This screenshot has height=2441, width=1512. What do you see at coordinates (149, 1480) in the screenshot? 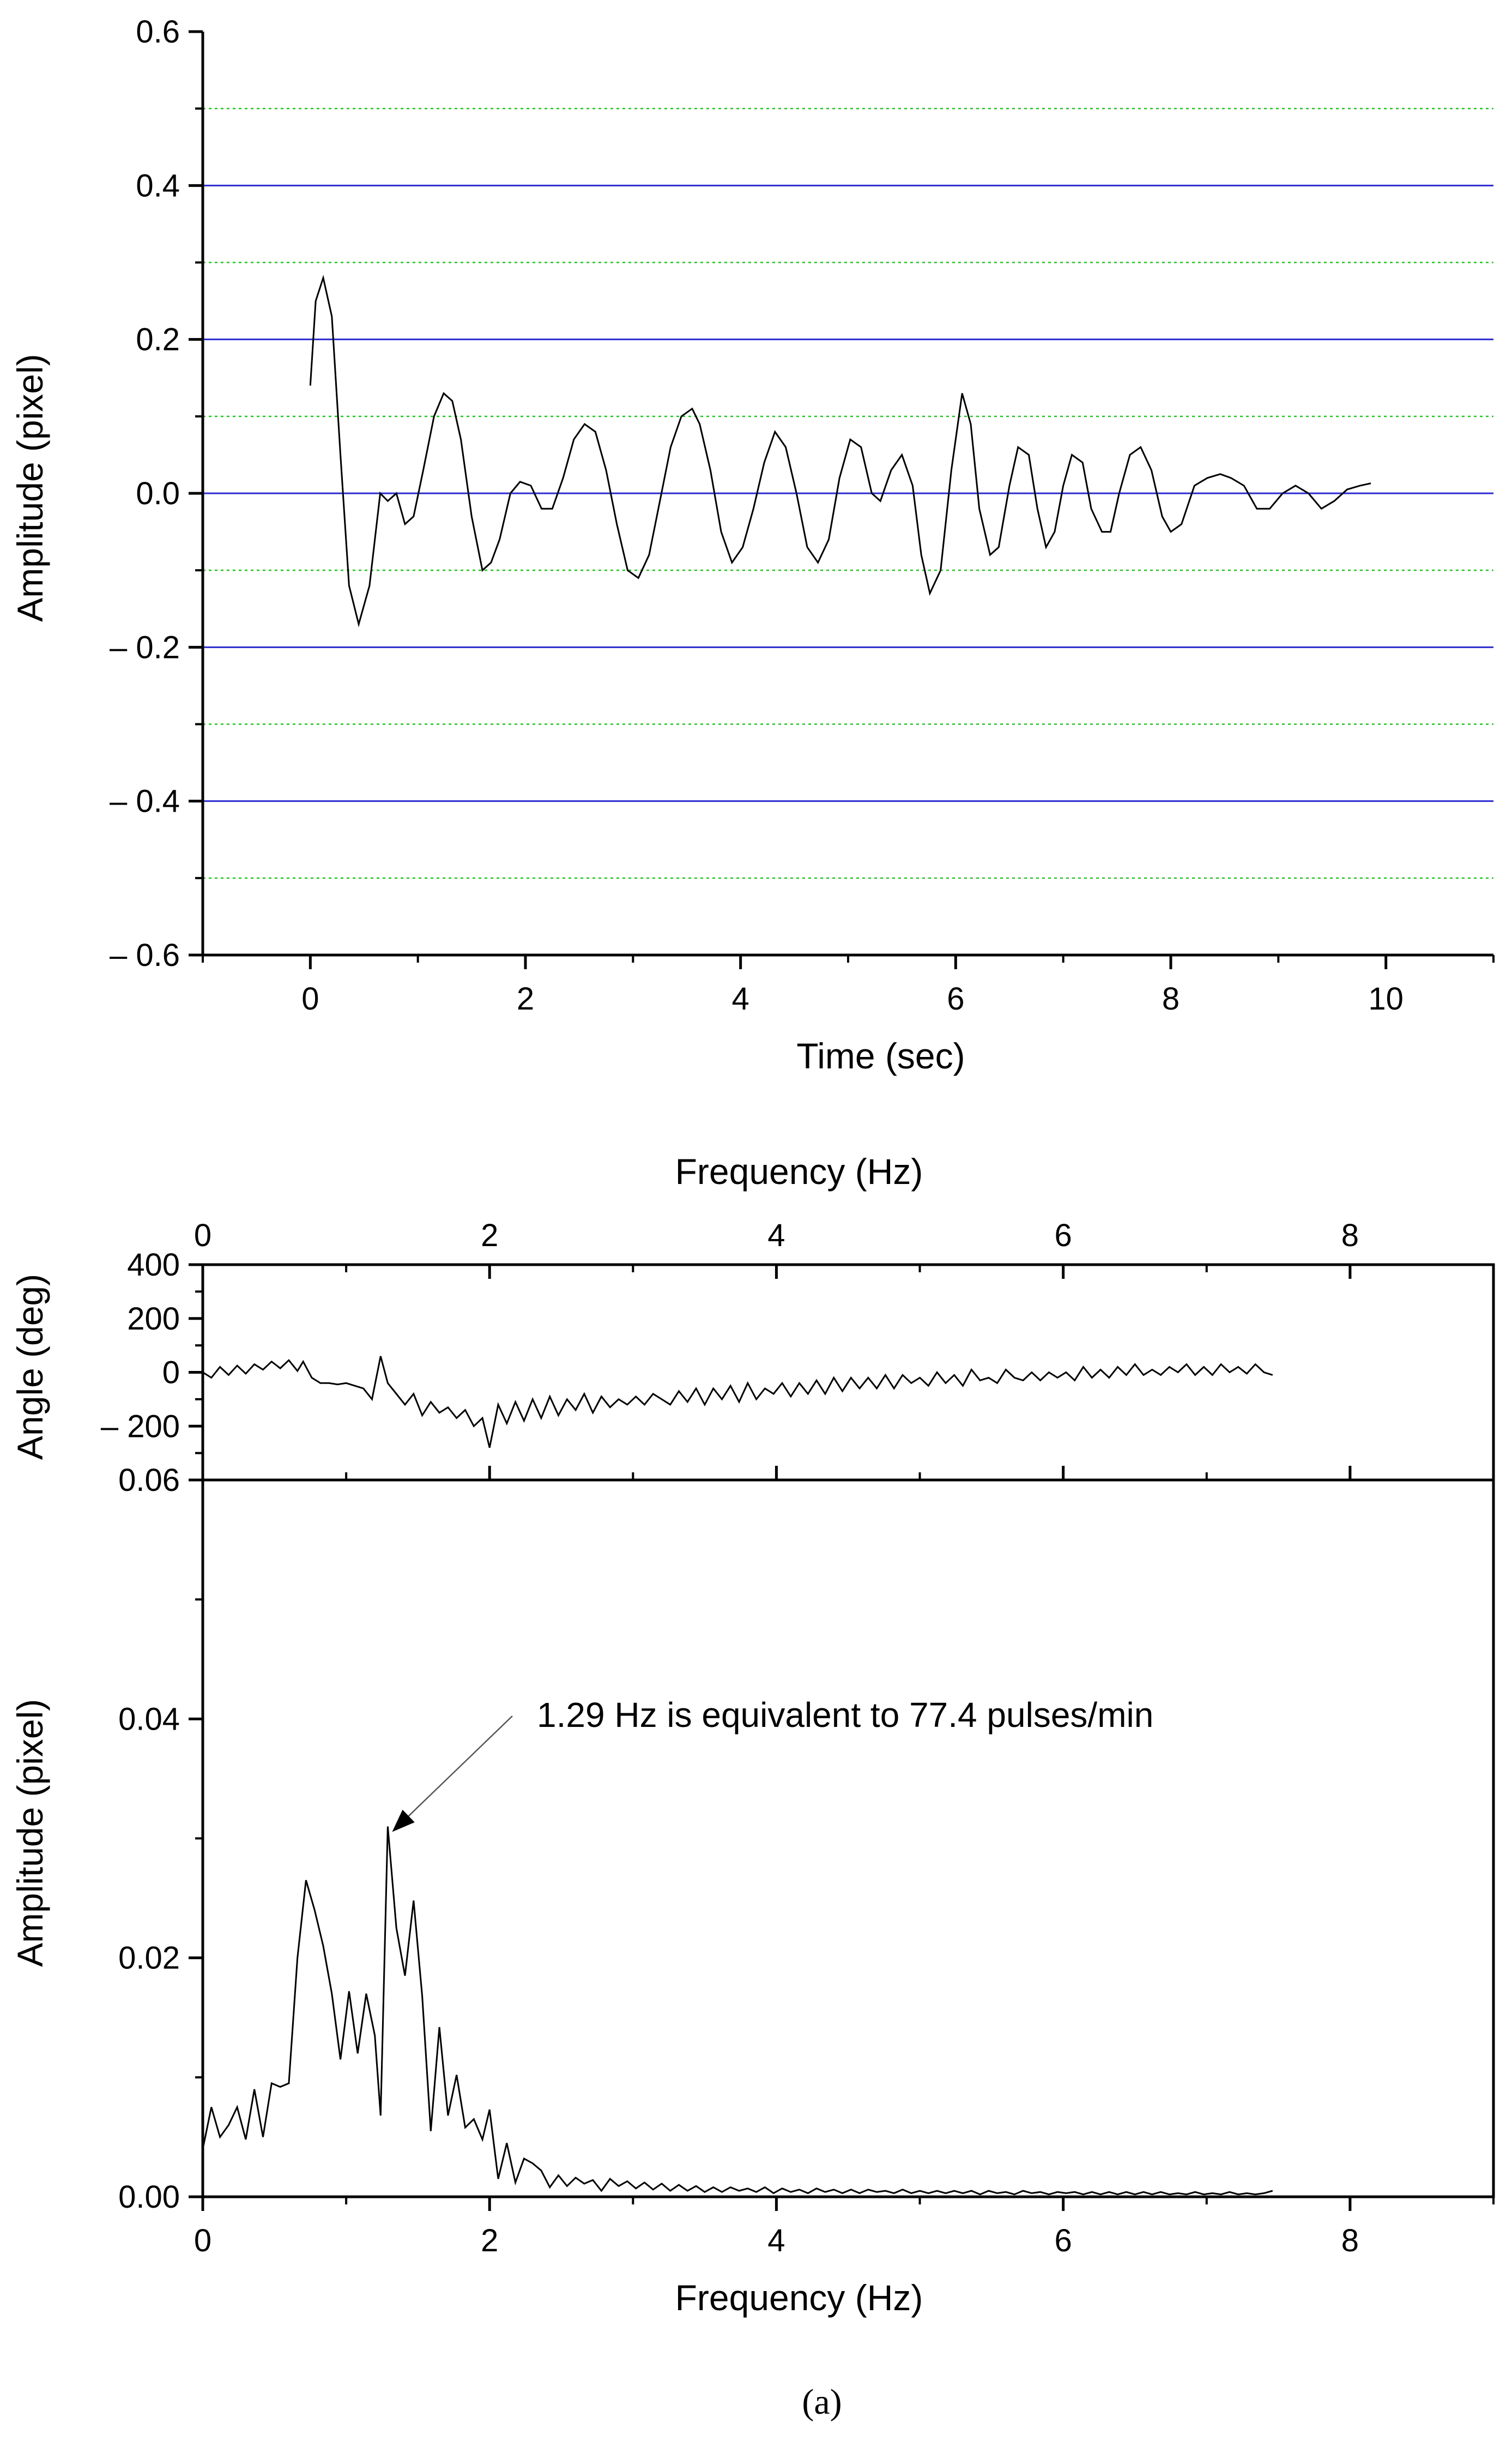
I see `y-tick-label: 0.06` at bounding box center [149, 1480].